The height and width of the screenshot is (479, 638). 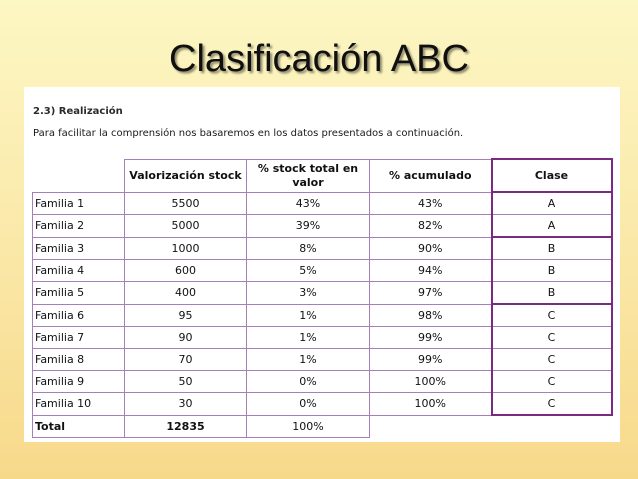 I want to click on valor-cell: 95, so click(x=185, y=315).